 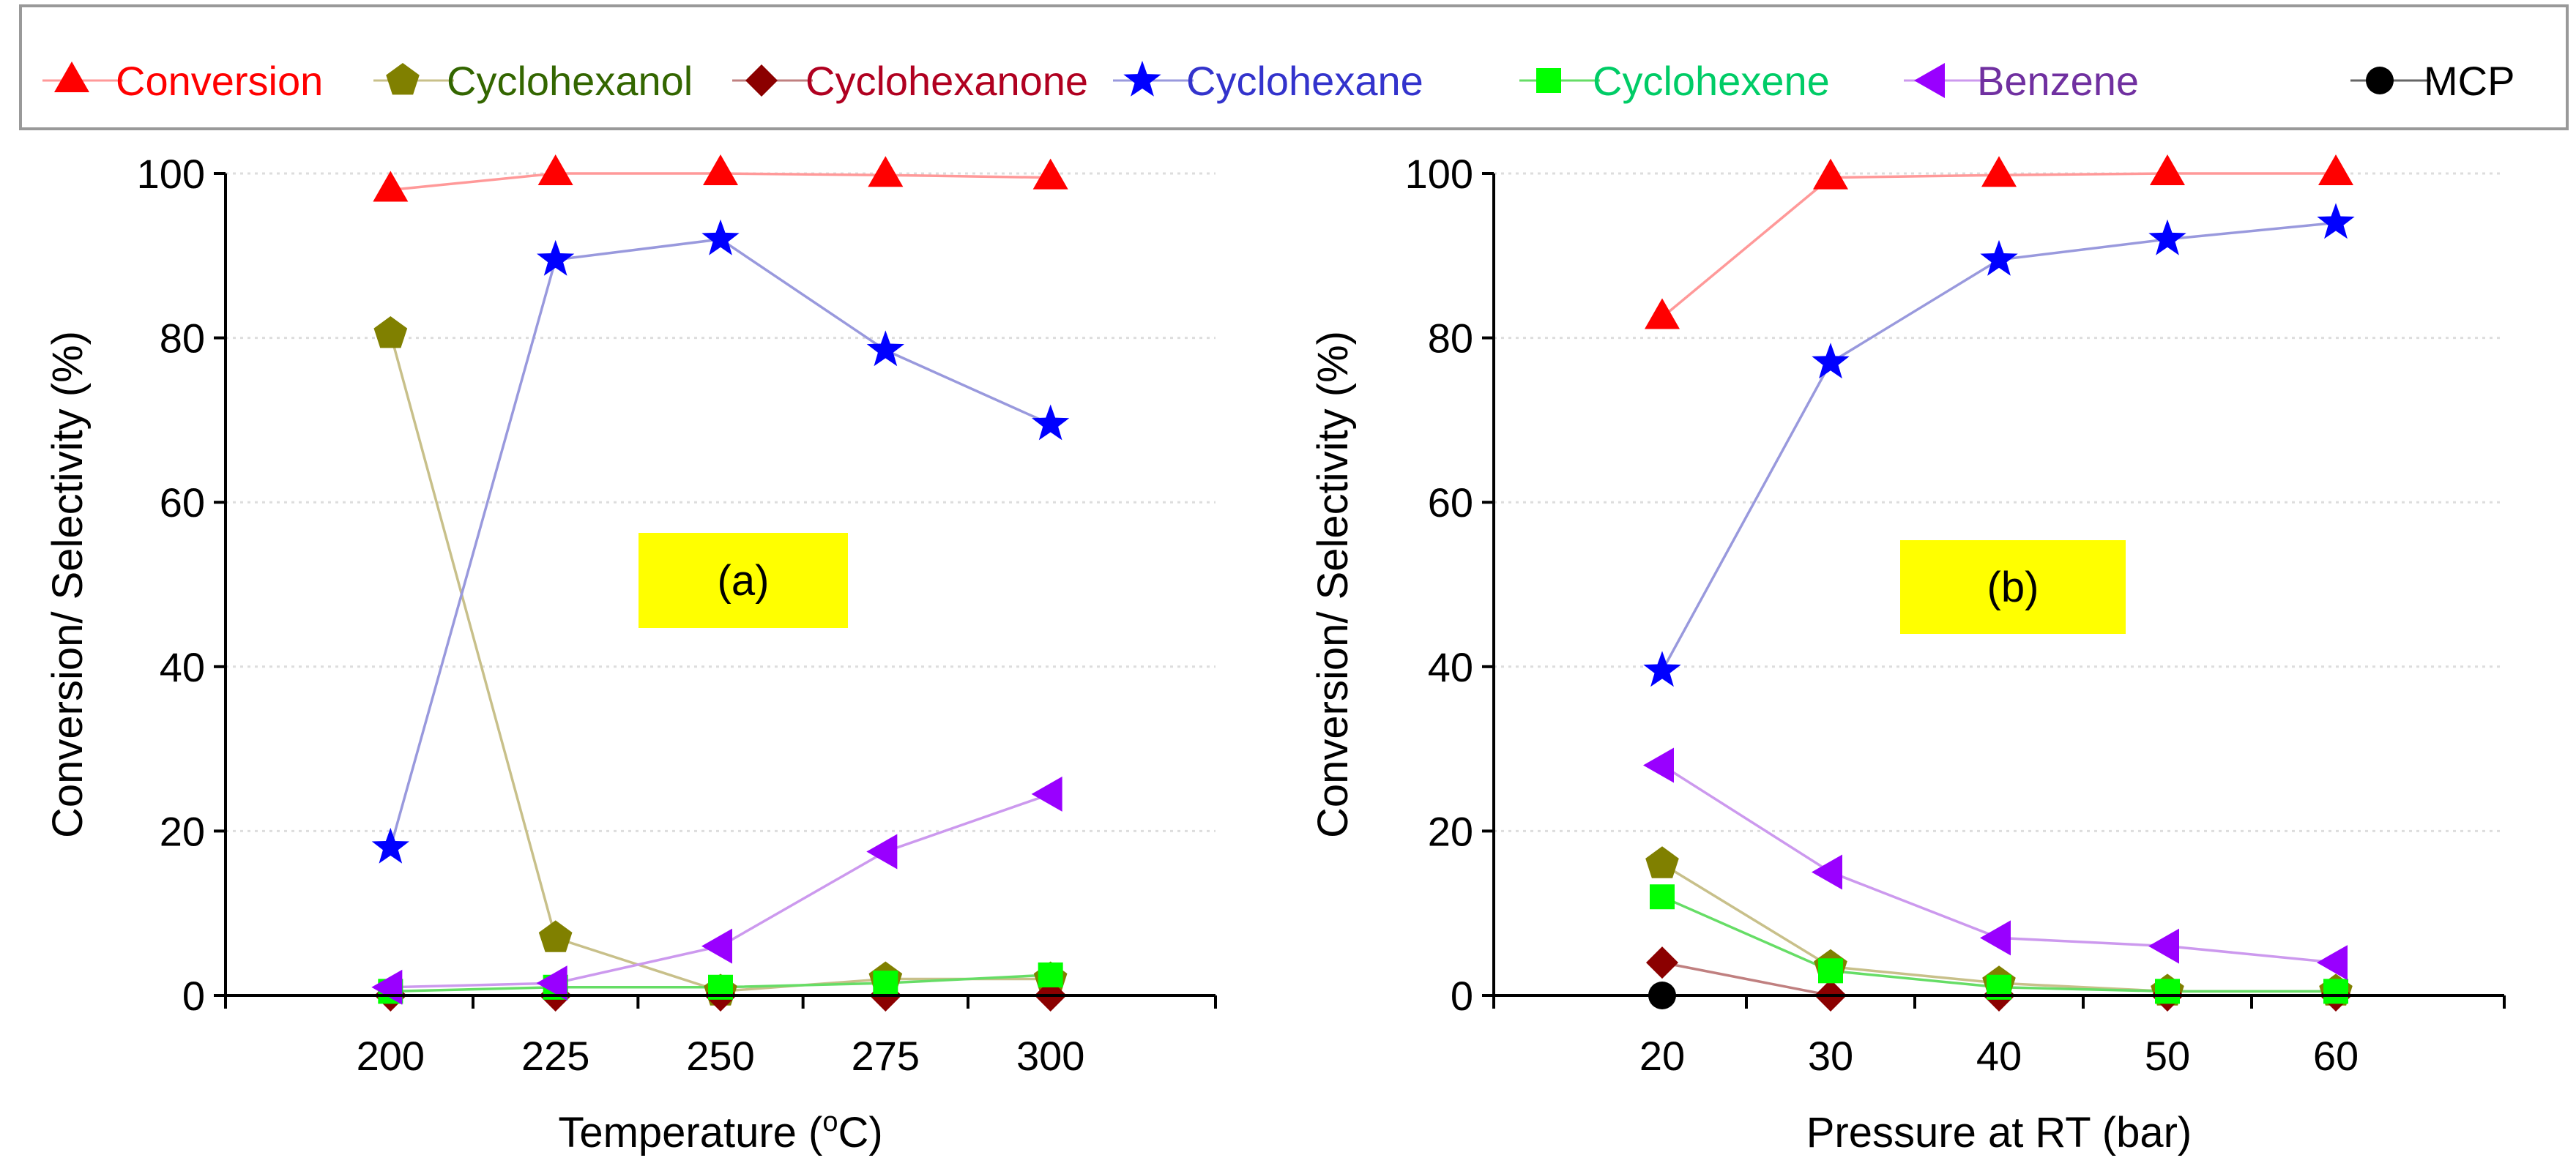 I want to click on x-tick-label-225: 225, so click(x=555, y=1056).